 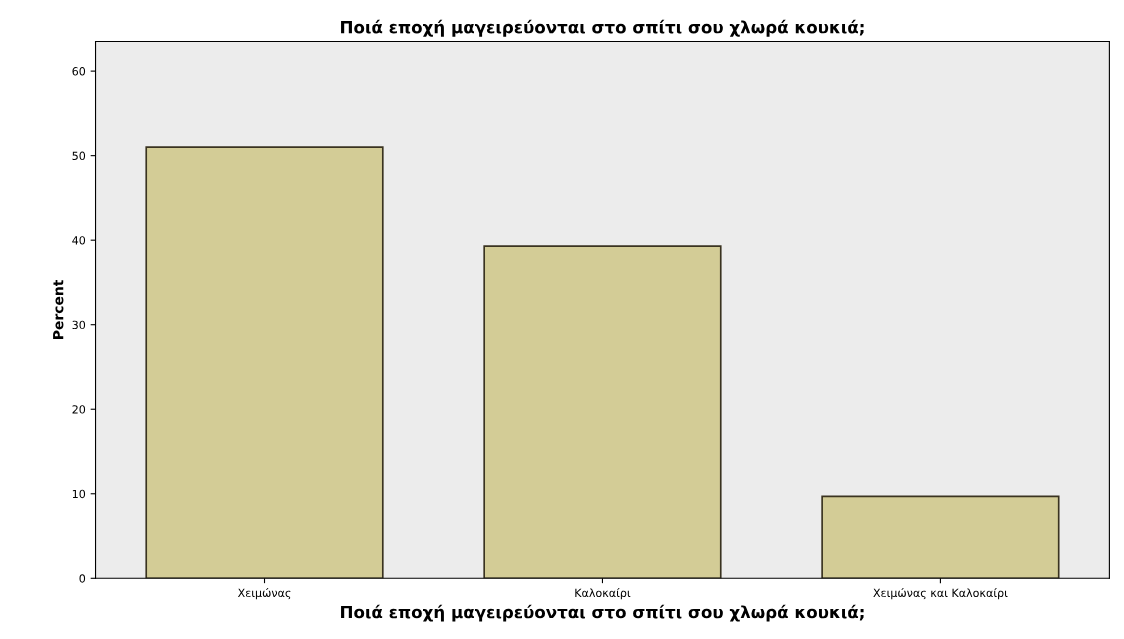 What do you see at coordinates (79, 240) in the screenshot?
I see `y-tick-label: 40` at bounding box center [79, 240].